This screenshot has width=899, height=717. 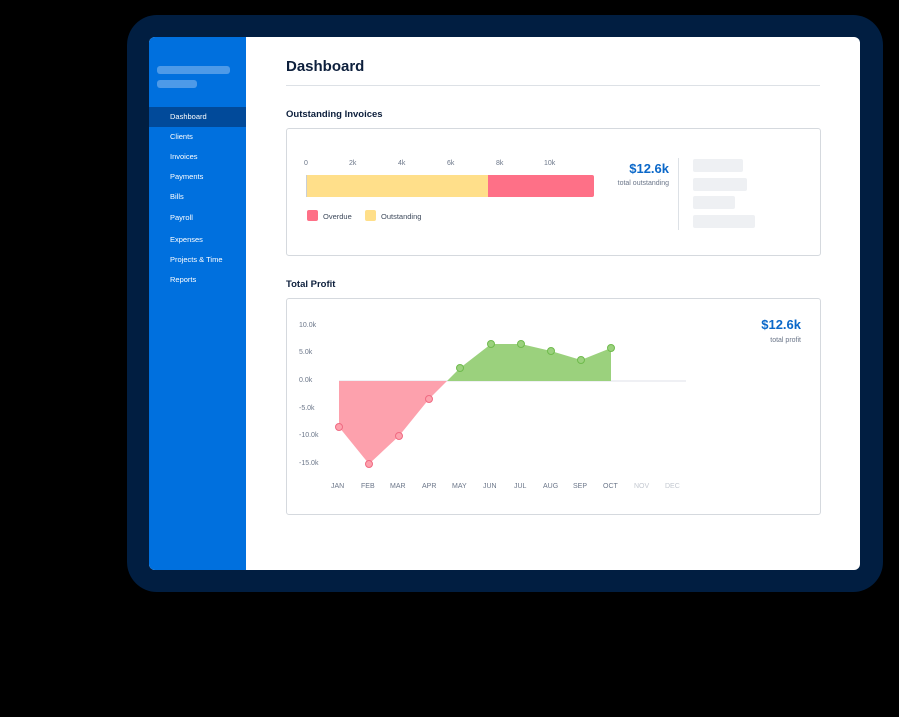 I want to click on overdue-bar-segment, so click(x=541, y=186).